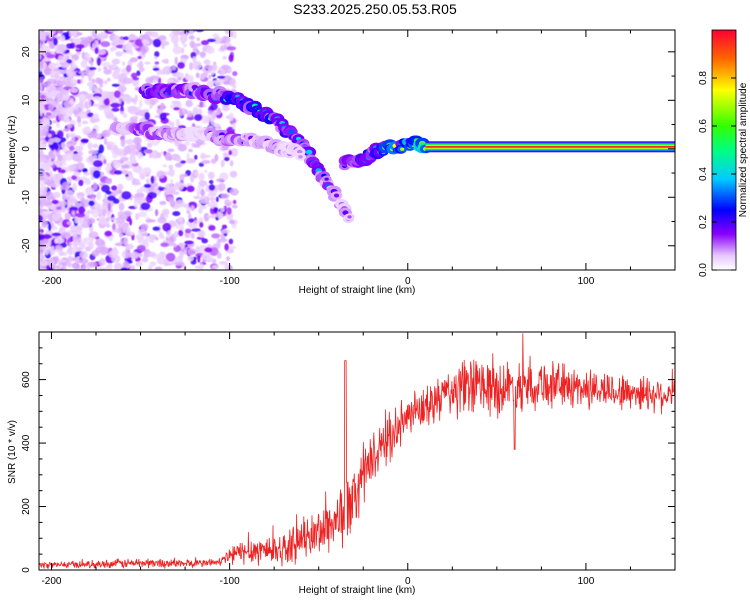  Describe the element at coordinates (26, 506) in the screenshot. I see `y-tick-label: 200` at that location.